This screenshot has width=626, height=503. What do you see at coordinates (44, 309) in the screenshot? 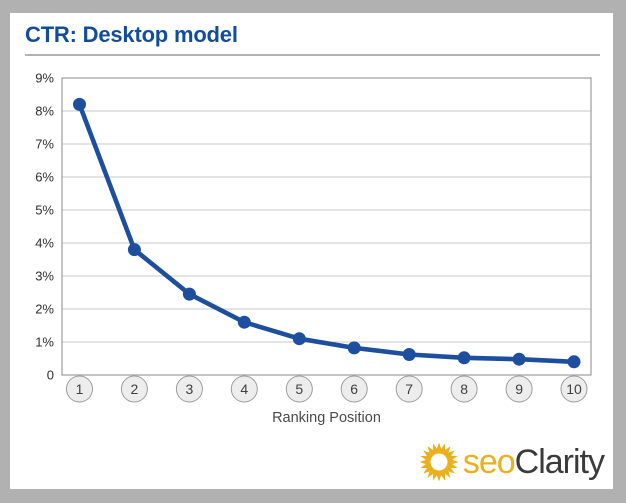
I see `y-tick-label: 2%` at bounding box center [44, 309].